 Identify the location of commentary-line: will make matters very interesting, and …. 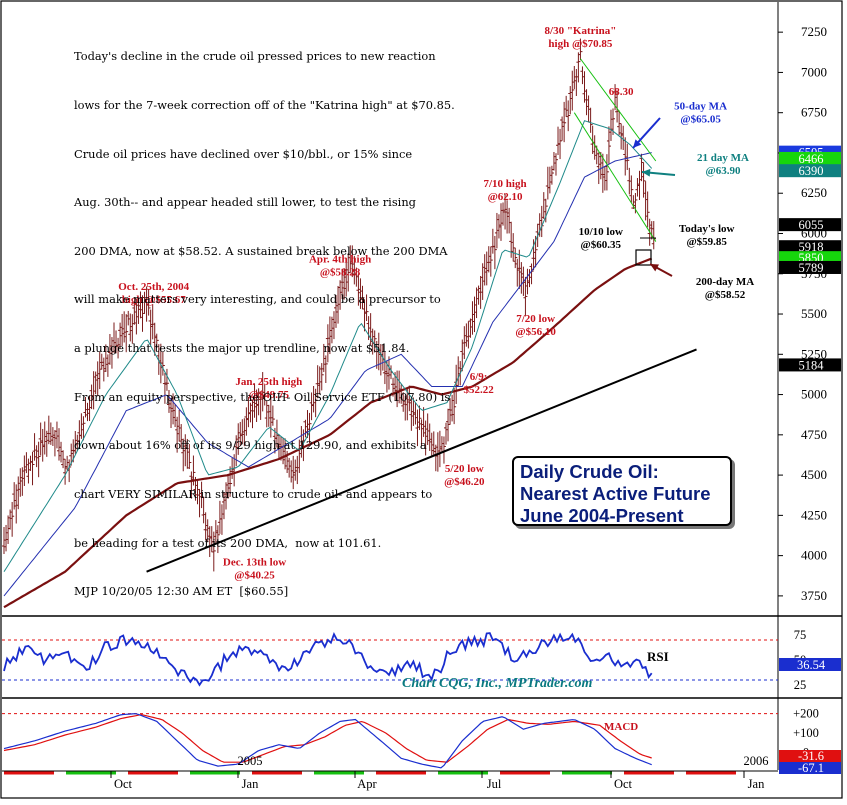
(257, 299).